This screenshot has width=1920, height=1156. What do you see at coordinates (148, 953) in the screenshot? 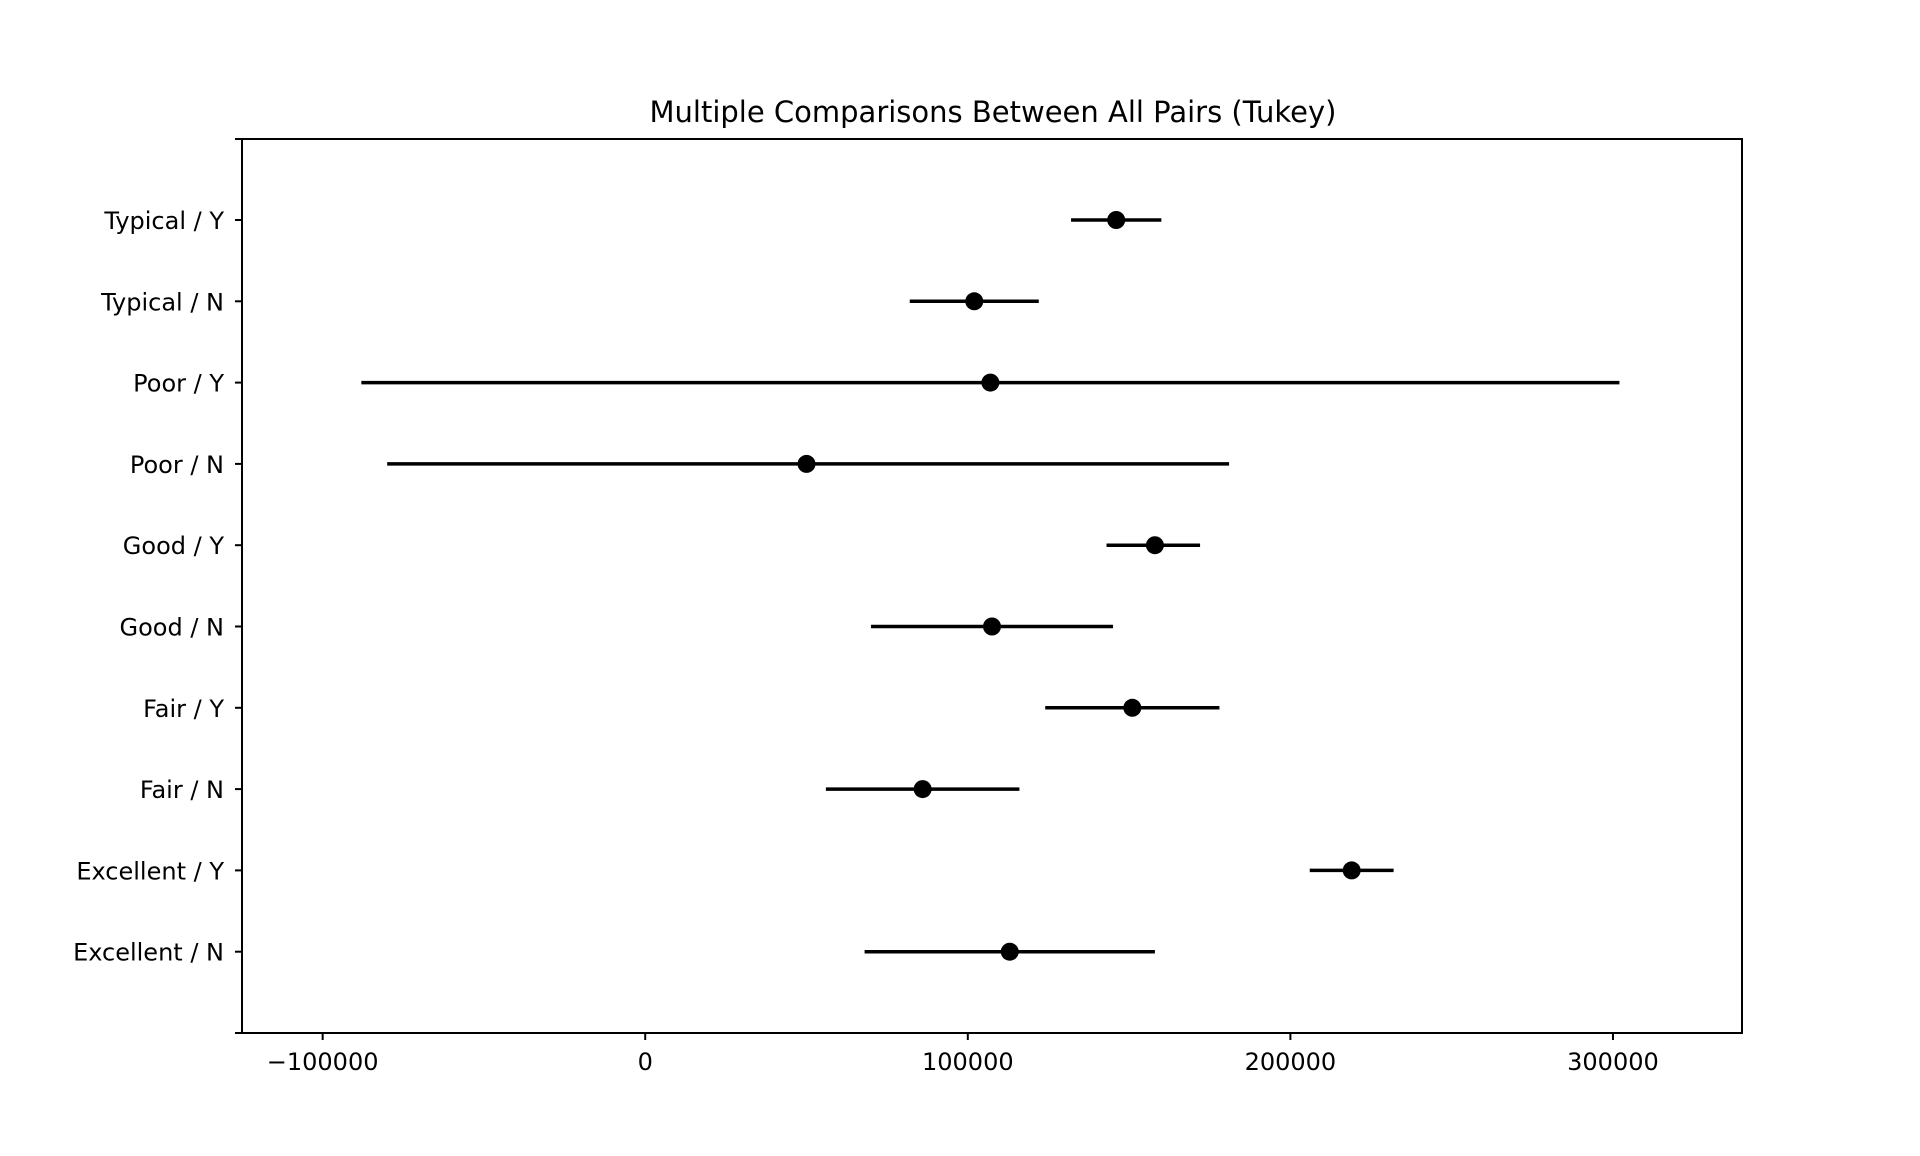
I see `y-tick-label: Excellent / N` at bounding box center [148, 953].